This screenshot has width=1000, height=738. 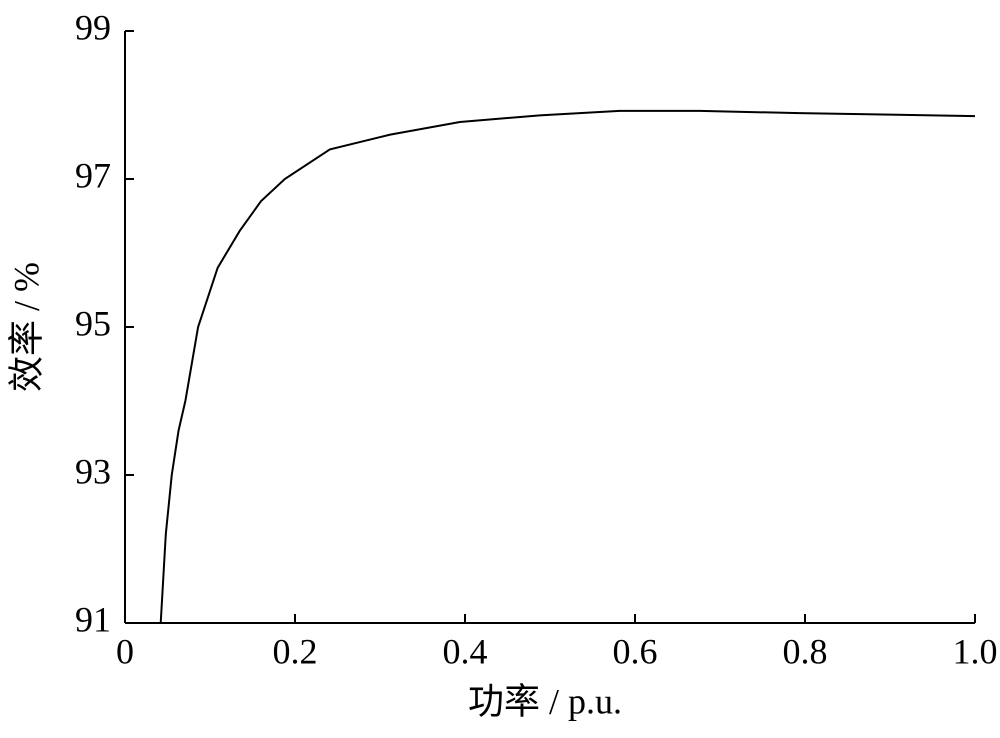 What do you see at coordinates (975, 651) in the screenshot?
I see `x-tick-label: 1.0` at bounding box center [975, 651].